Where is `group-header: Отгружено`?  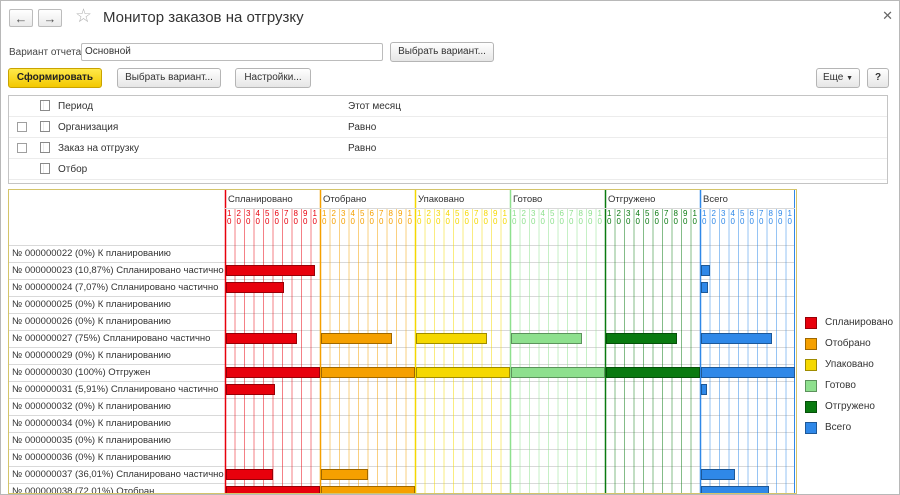
group-header: Отгружено is located at coordinates (632, 199).